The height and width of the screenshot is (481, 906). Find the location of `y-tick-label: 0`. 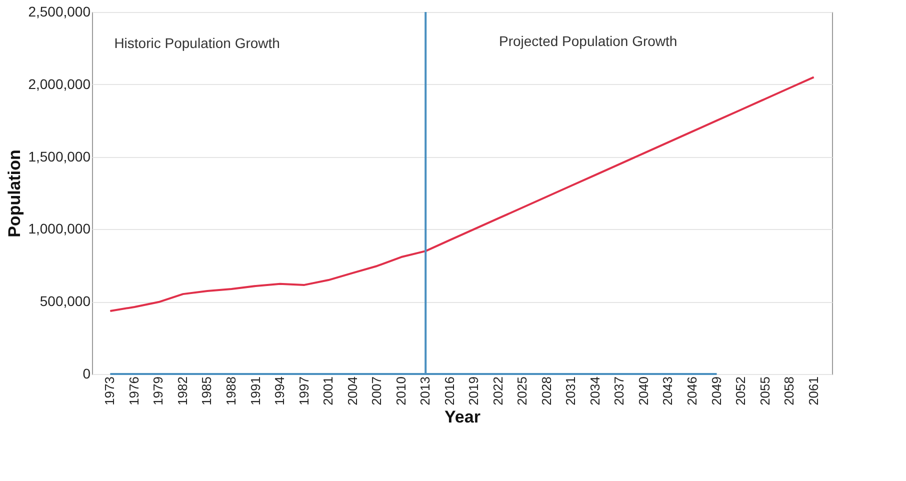

y-tick-label: 0 is located at coordinates (86, 374).